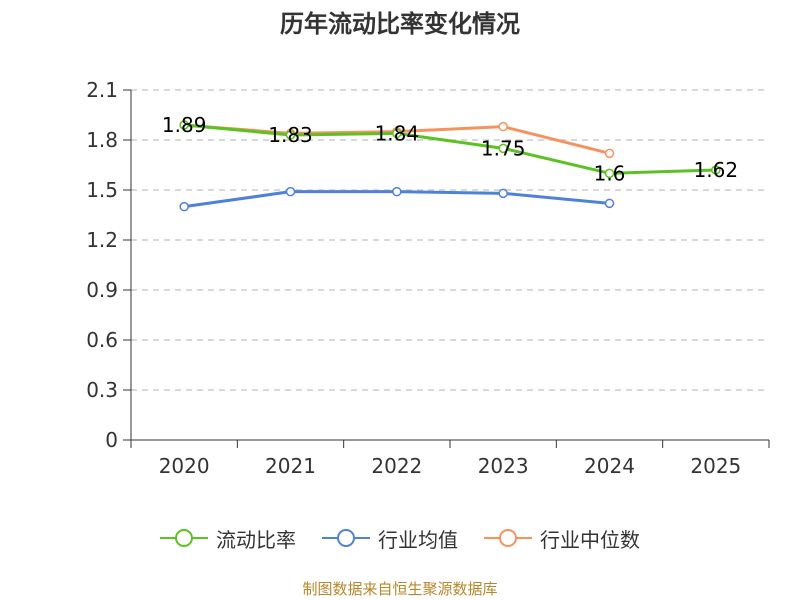  Describe the element at coordinates (102, 290) in the screenshot. I see `y-tick-label: 0.9` at that location.